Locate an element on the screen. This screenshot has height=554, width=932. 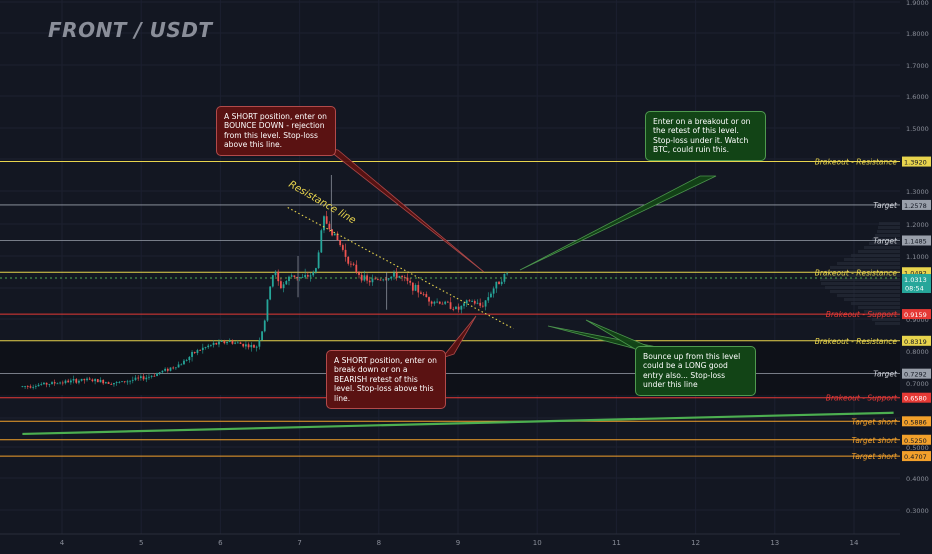
time-tick-label: 14 is located at coordinates (854, 543).